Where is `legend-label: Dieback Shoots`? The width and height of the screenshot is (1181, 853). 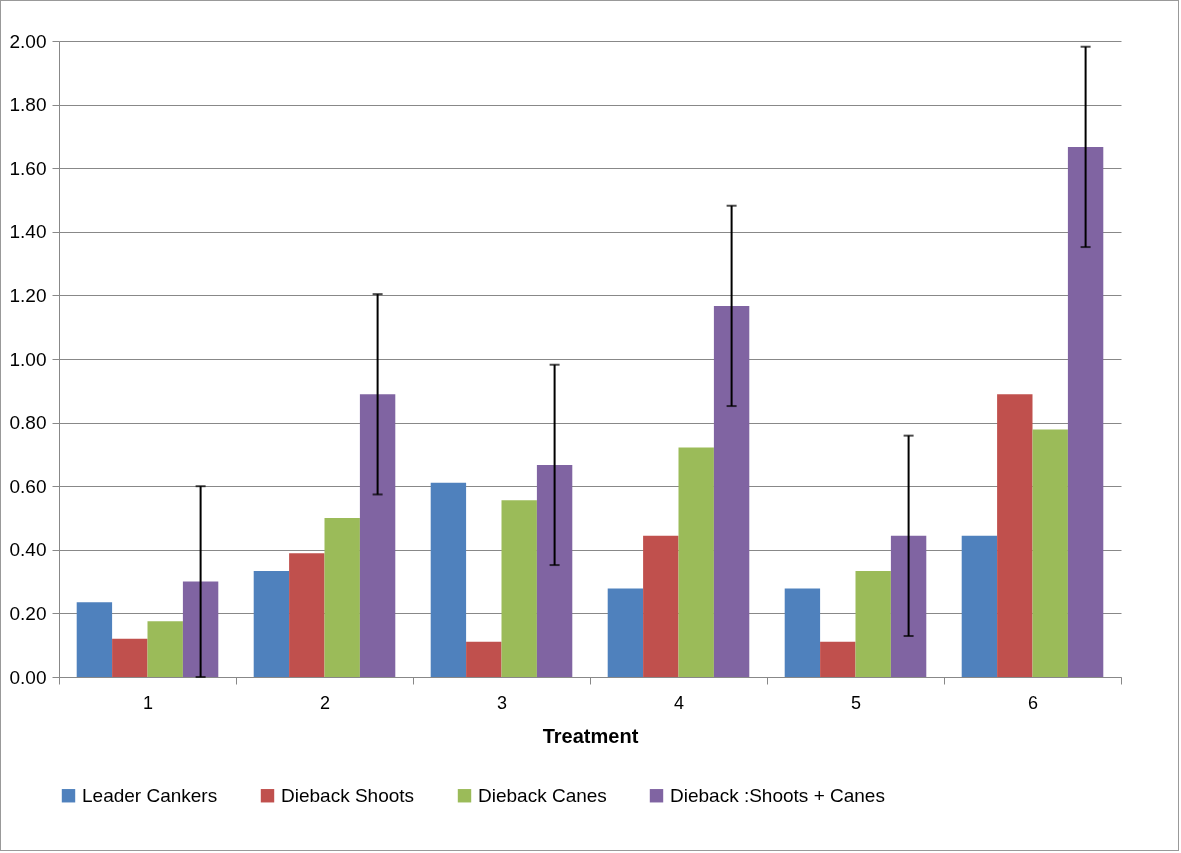 legend-label: Dieback Shoots is located at coordinates (348, 795).